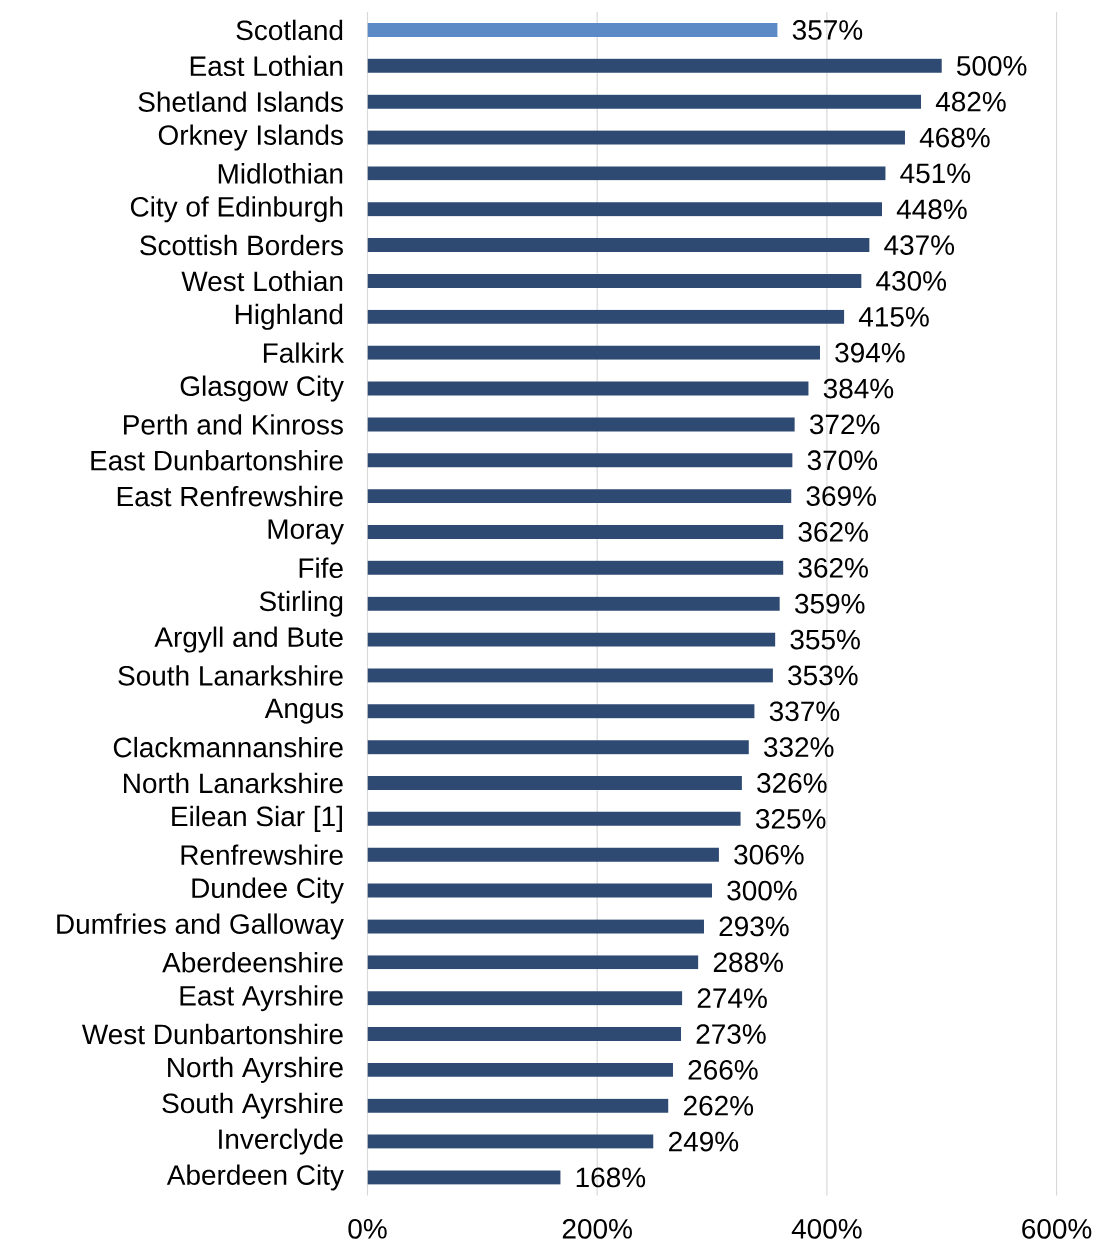 This screenshot has width=1102, height=1248. What do you see at coordinates (241, 101) in the screenshot?
I see `y-tick-label: Shetland Islands` at bounding box center [241, 101].